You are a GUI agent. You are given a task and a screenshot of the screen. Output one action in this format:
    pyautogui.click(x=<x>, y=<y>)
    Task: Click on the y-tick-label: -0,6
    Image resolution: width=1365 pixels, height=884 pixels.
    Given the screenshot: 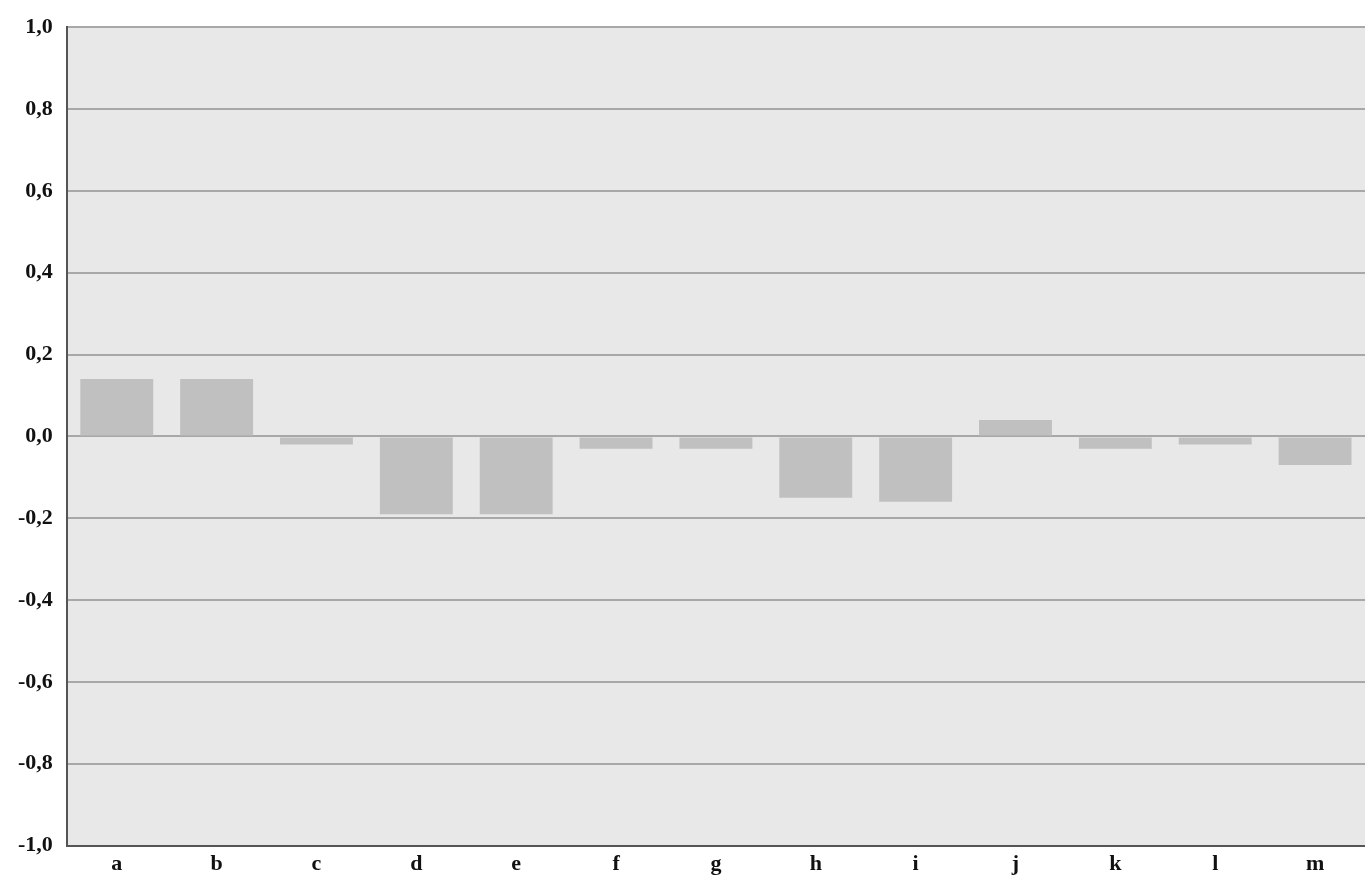 What is the action you would take?
    pyautogui.click(x=35, y=680)
    